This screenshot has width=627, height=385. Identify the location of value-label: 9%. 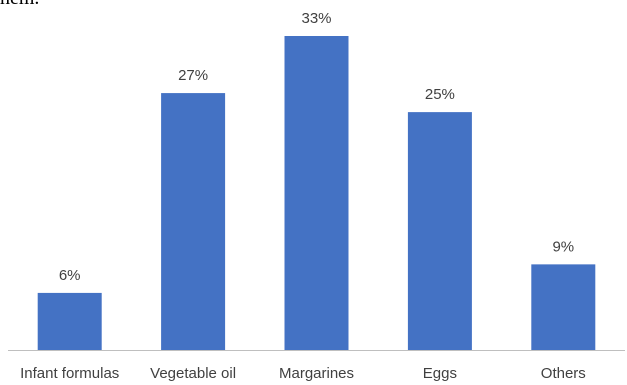
(563, 246).